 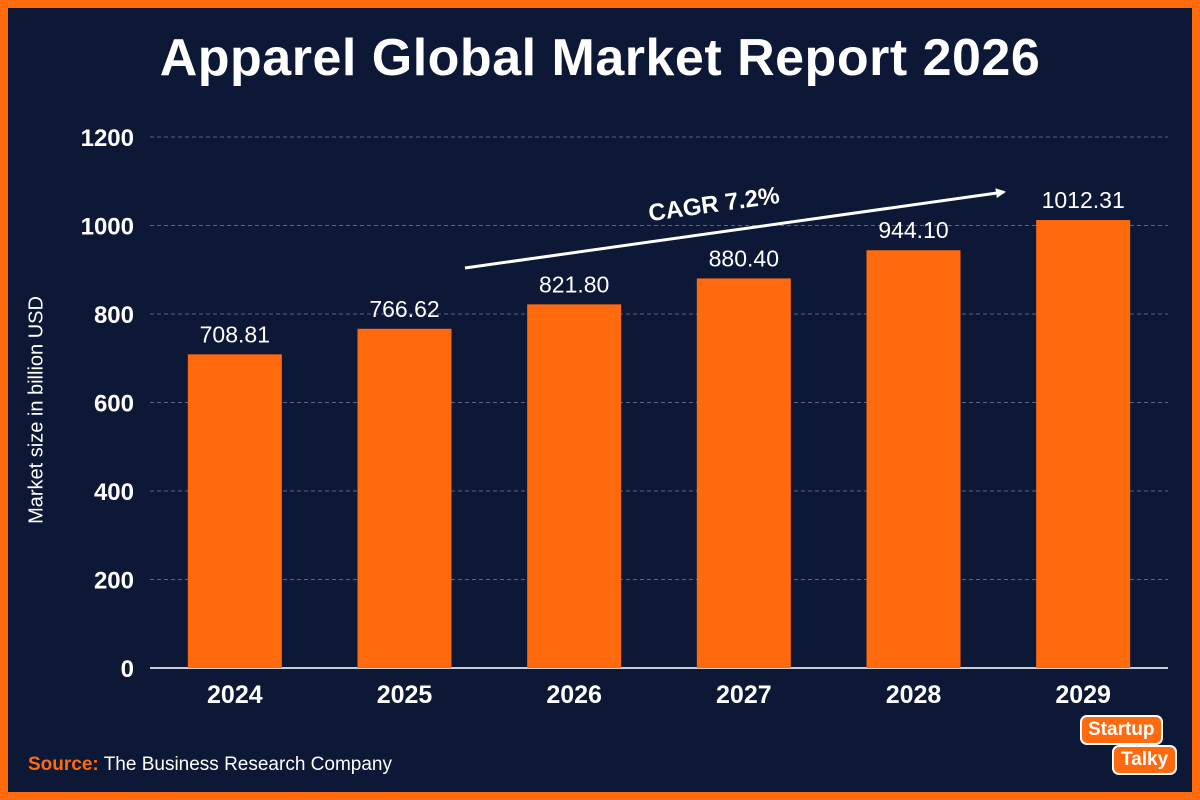 I want to click on x-tick-label-2029: 2029, so click(x=1083, y=695).